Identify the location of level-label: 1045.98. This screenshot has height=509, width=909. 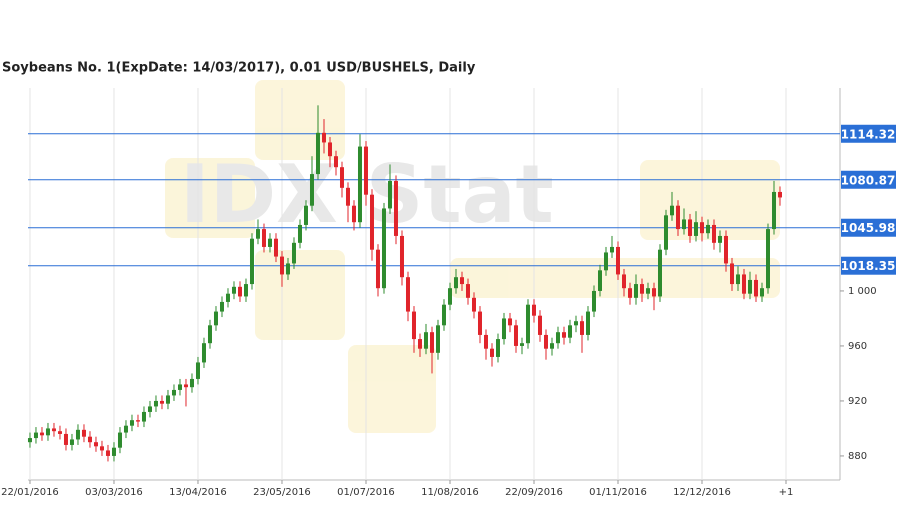
(868, 228).